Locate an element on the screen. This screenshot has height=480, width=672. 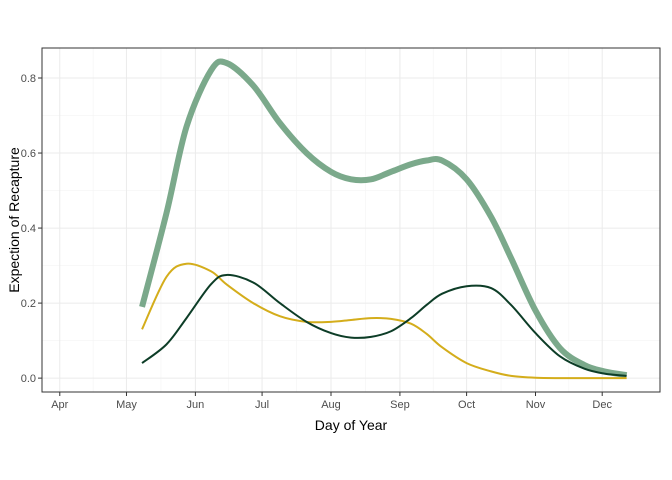
x-tick-label: Jun is located at coordinates (196, 405).